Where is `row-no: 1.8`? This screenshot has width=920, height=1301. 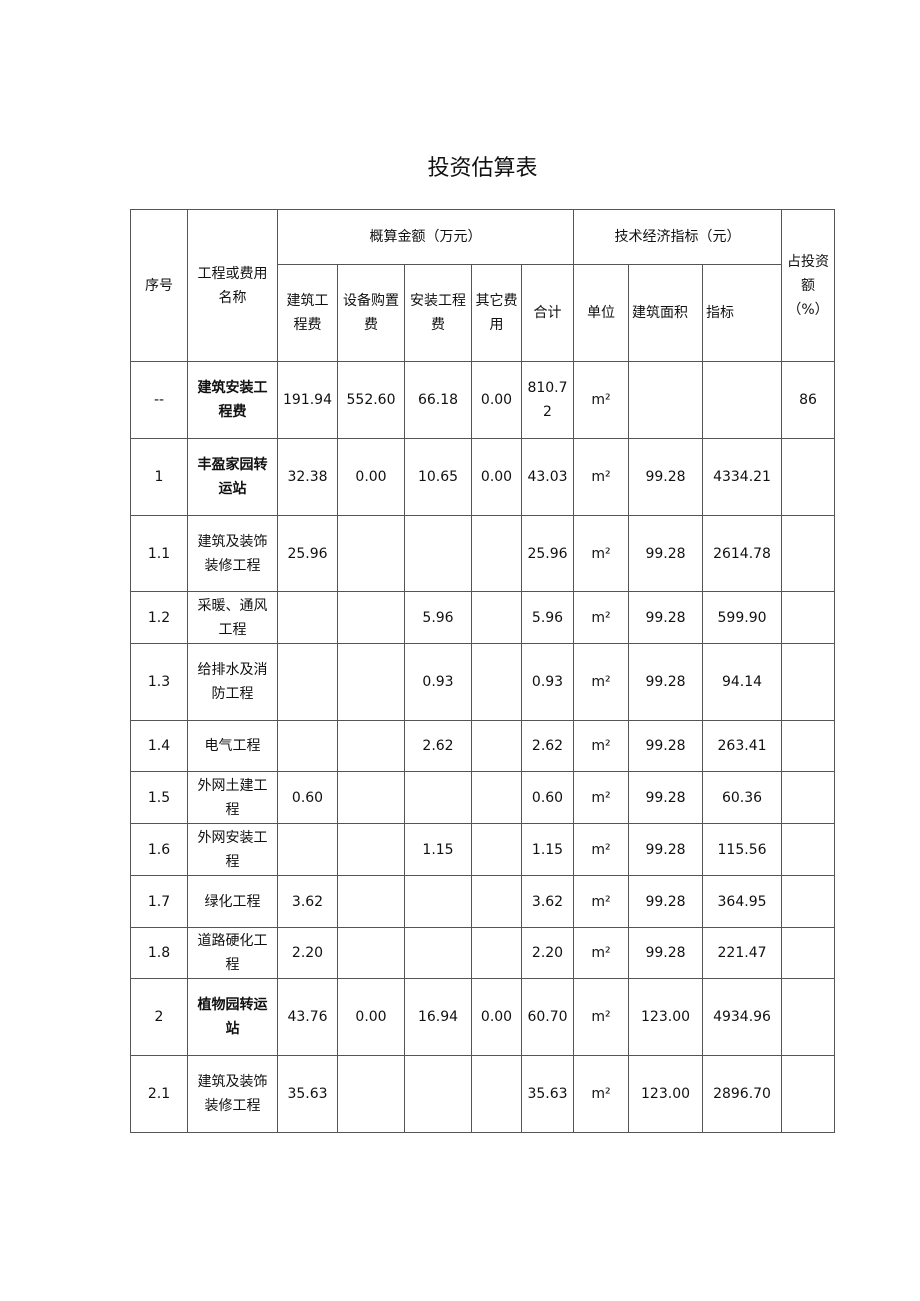
row-no: 1.8 is located at coordinates (159, 953).